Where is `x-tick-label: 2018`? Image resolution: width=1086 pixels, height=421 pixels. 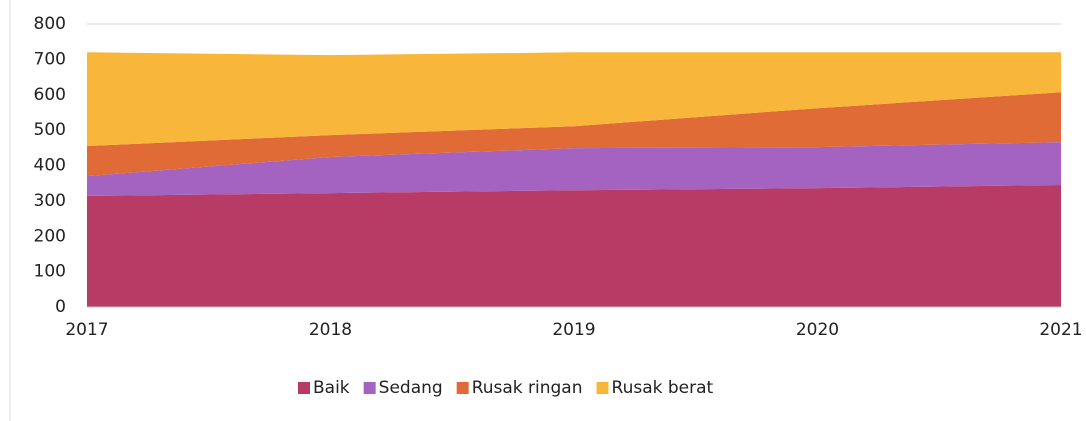
x-tick-label: 2018 is located at coordinates (330, 330).